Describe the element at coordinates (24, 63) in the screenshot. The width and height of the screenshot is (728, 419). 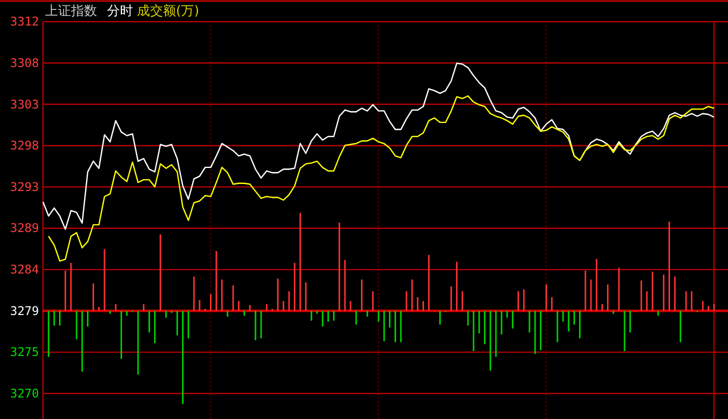
I see `y-tick-label: 3308` at that location.